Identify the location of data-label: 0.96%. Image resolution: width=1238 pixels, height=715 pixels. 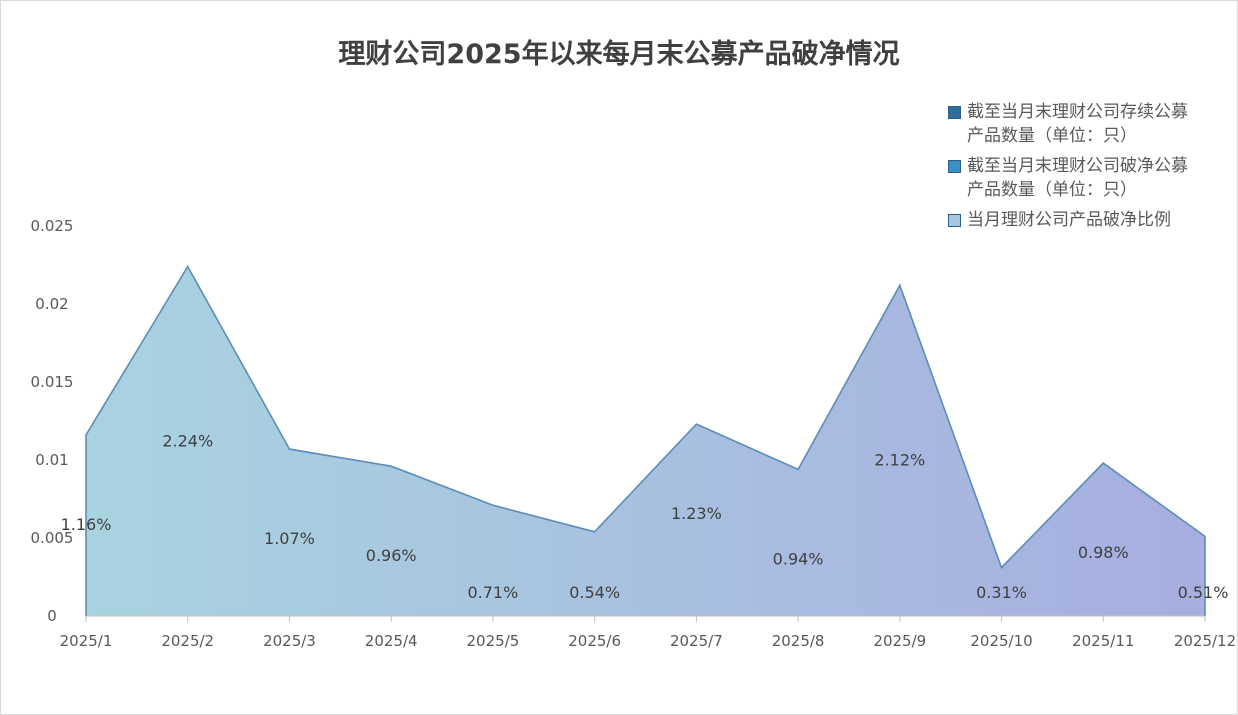
(391, 555).